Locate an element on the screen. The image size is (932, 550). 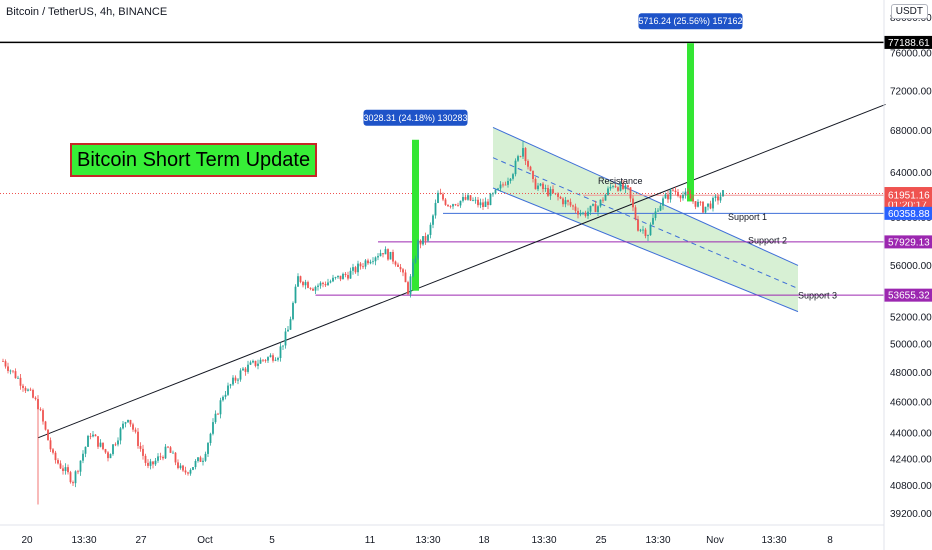
x-tick-label: Oct is located at coordinates (205, 540).